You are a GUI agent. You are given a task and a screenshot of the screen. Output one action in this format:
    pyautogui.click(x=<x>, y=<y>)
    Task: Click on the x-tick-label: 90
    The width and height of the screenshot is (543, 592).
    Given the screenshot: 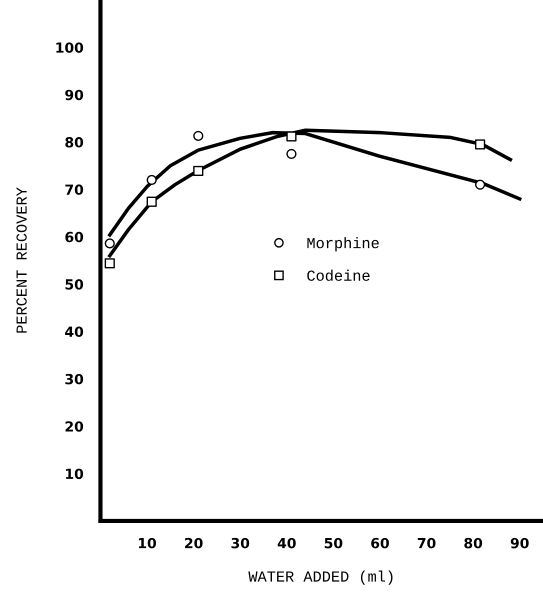 What is the action you would take?
    pyautogui.click(x=519, y=543)
    